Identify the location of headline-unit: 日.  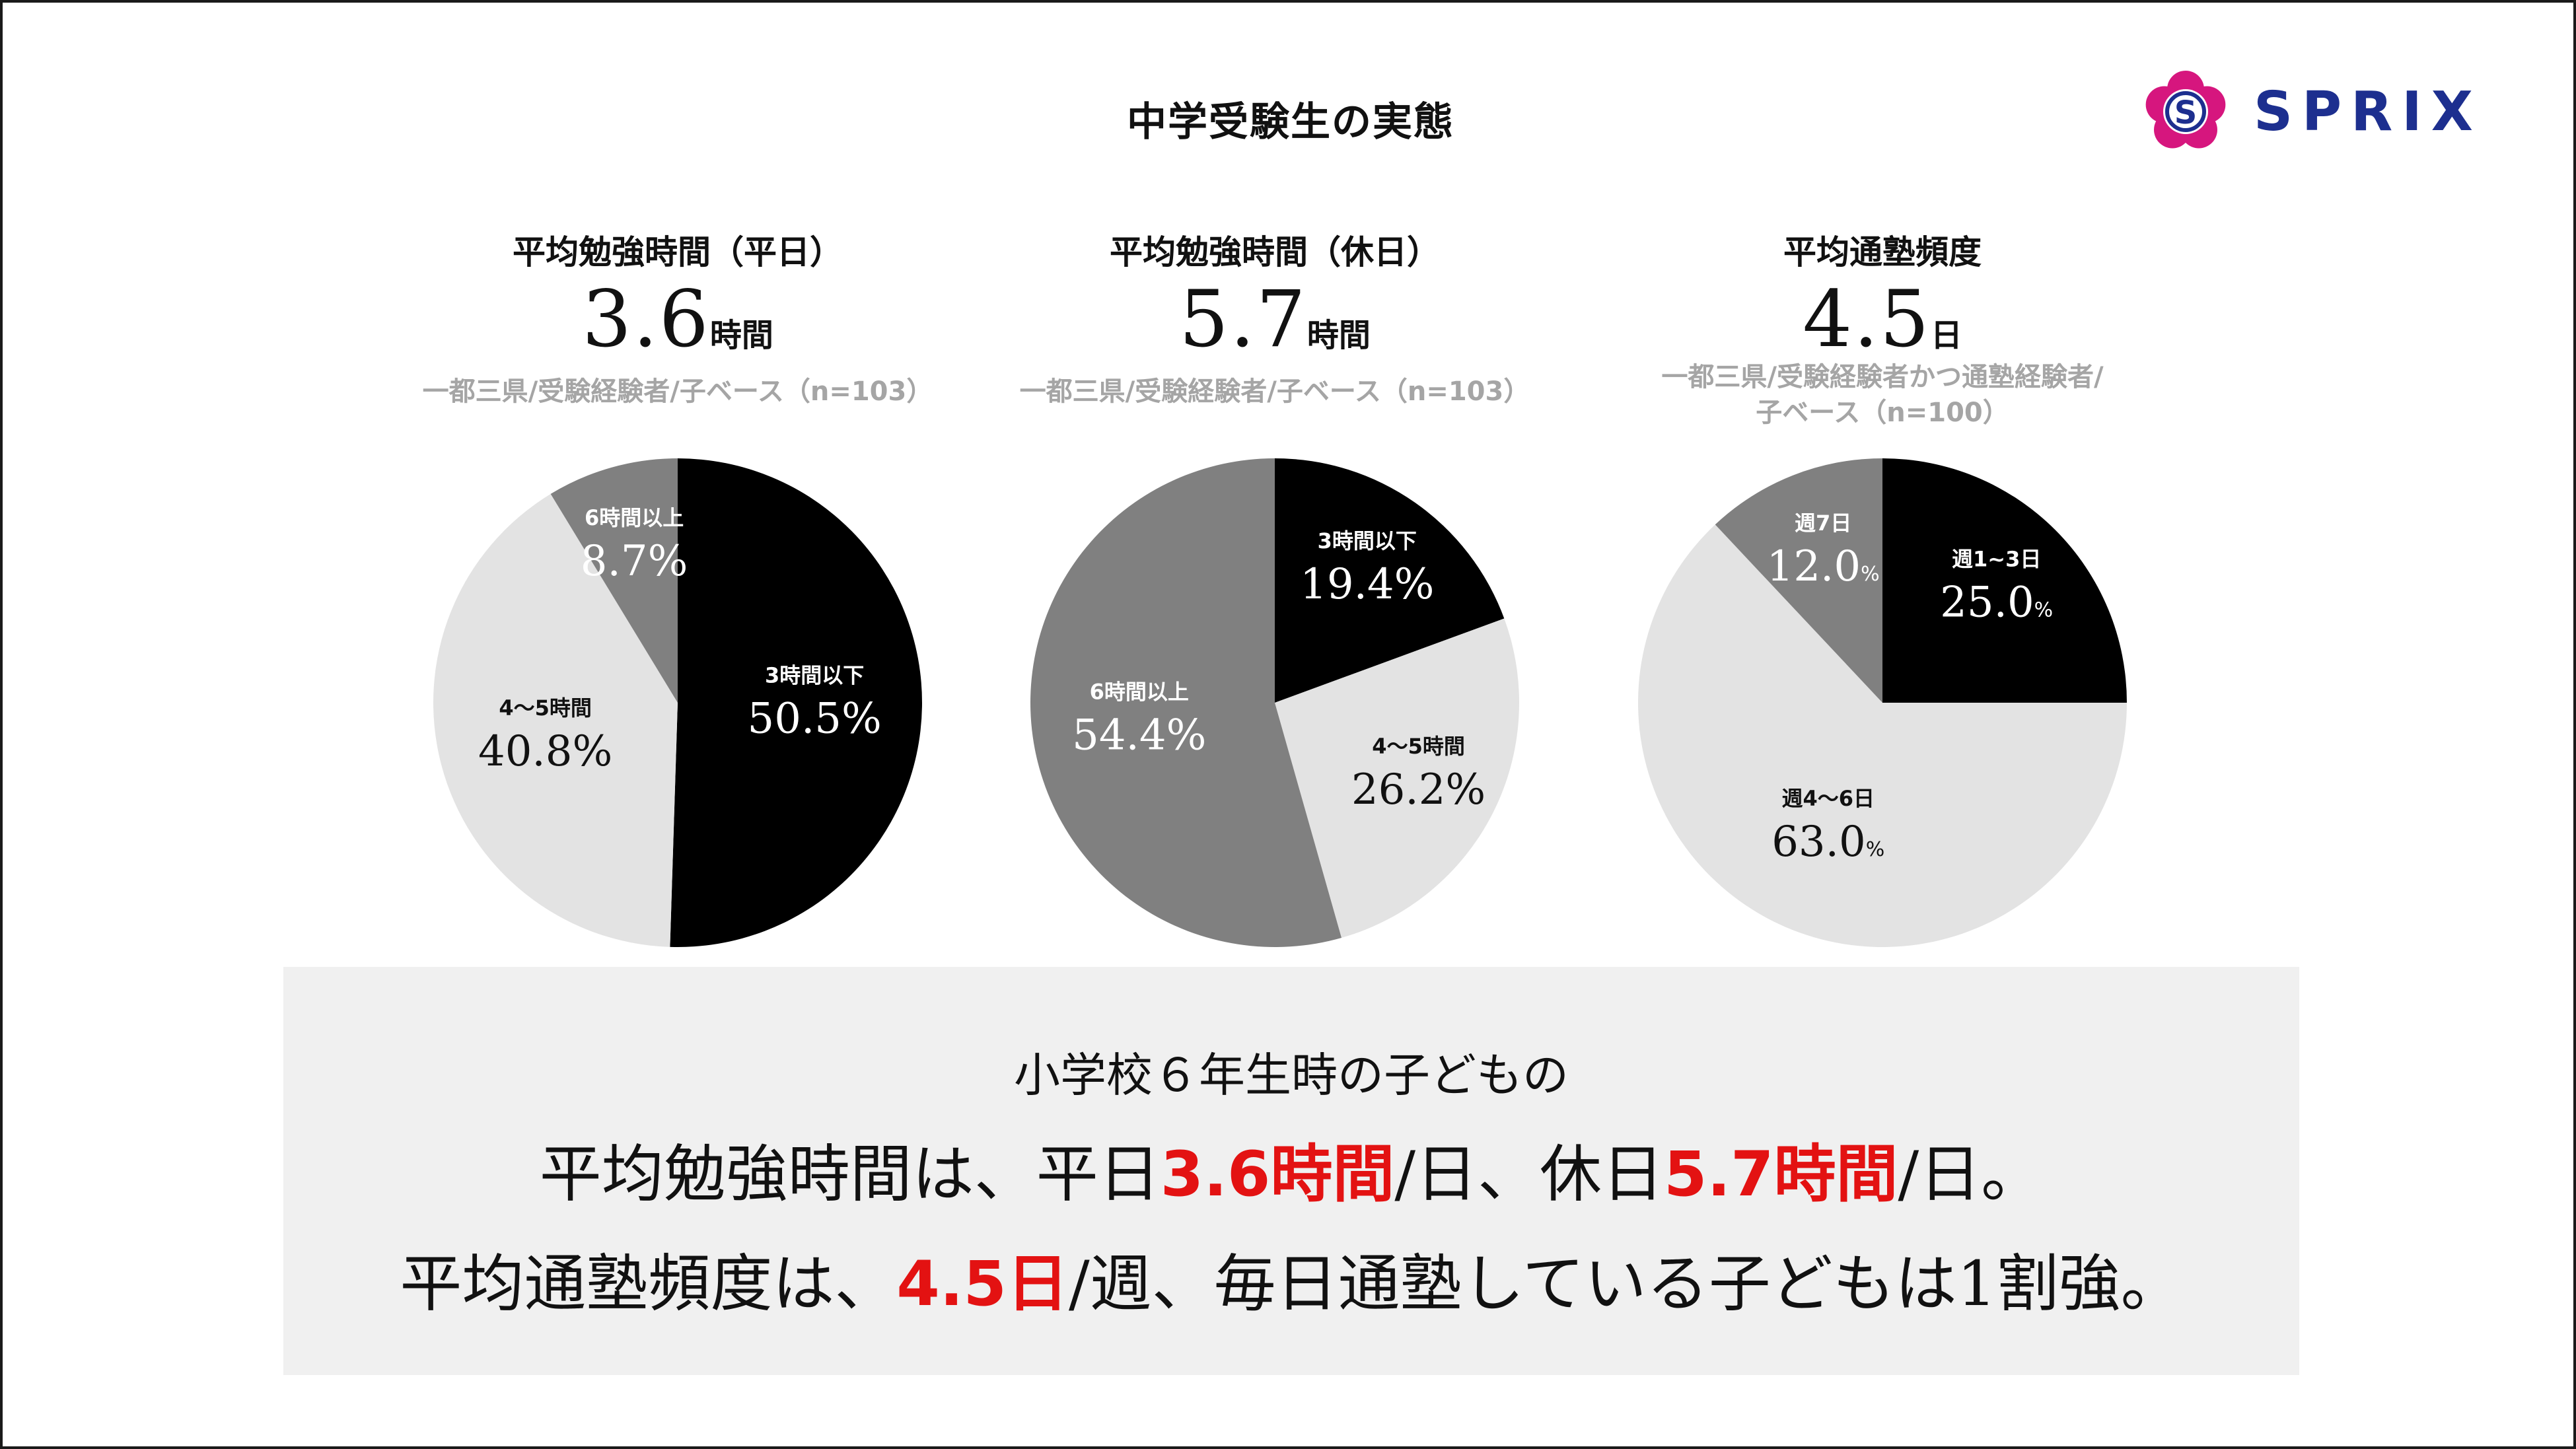
(1946, 336).